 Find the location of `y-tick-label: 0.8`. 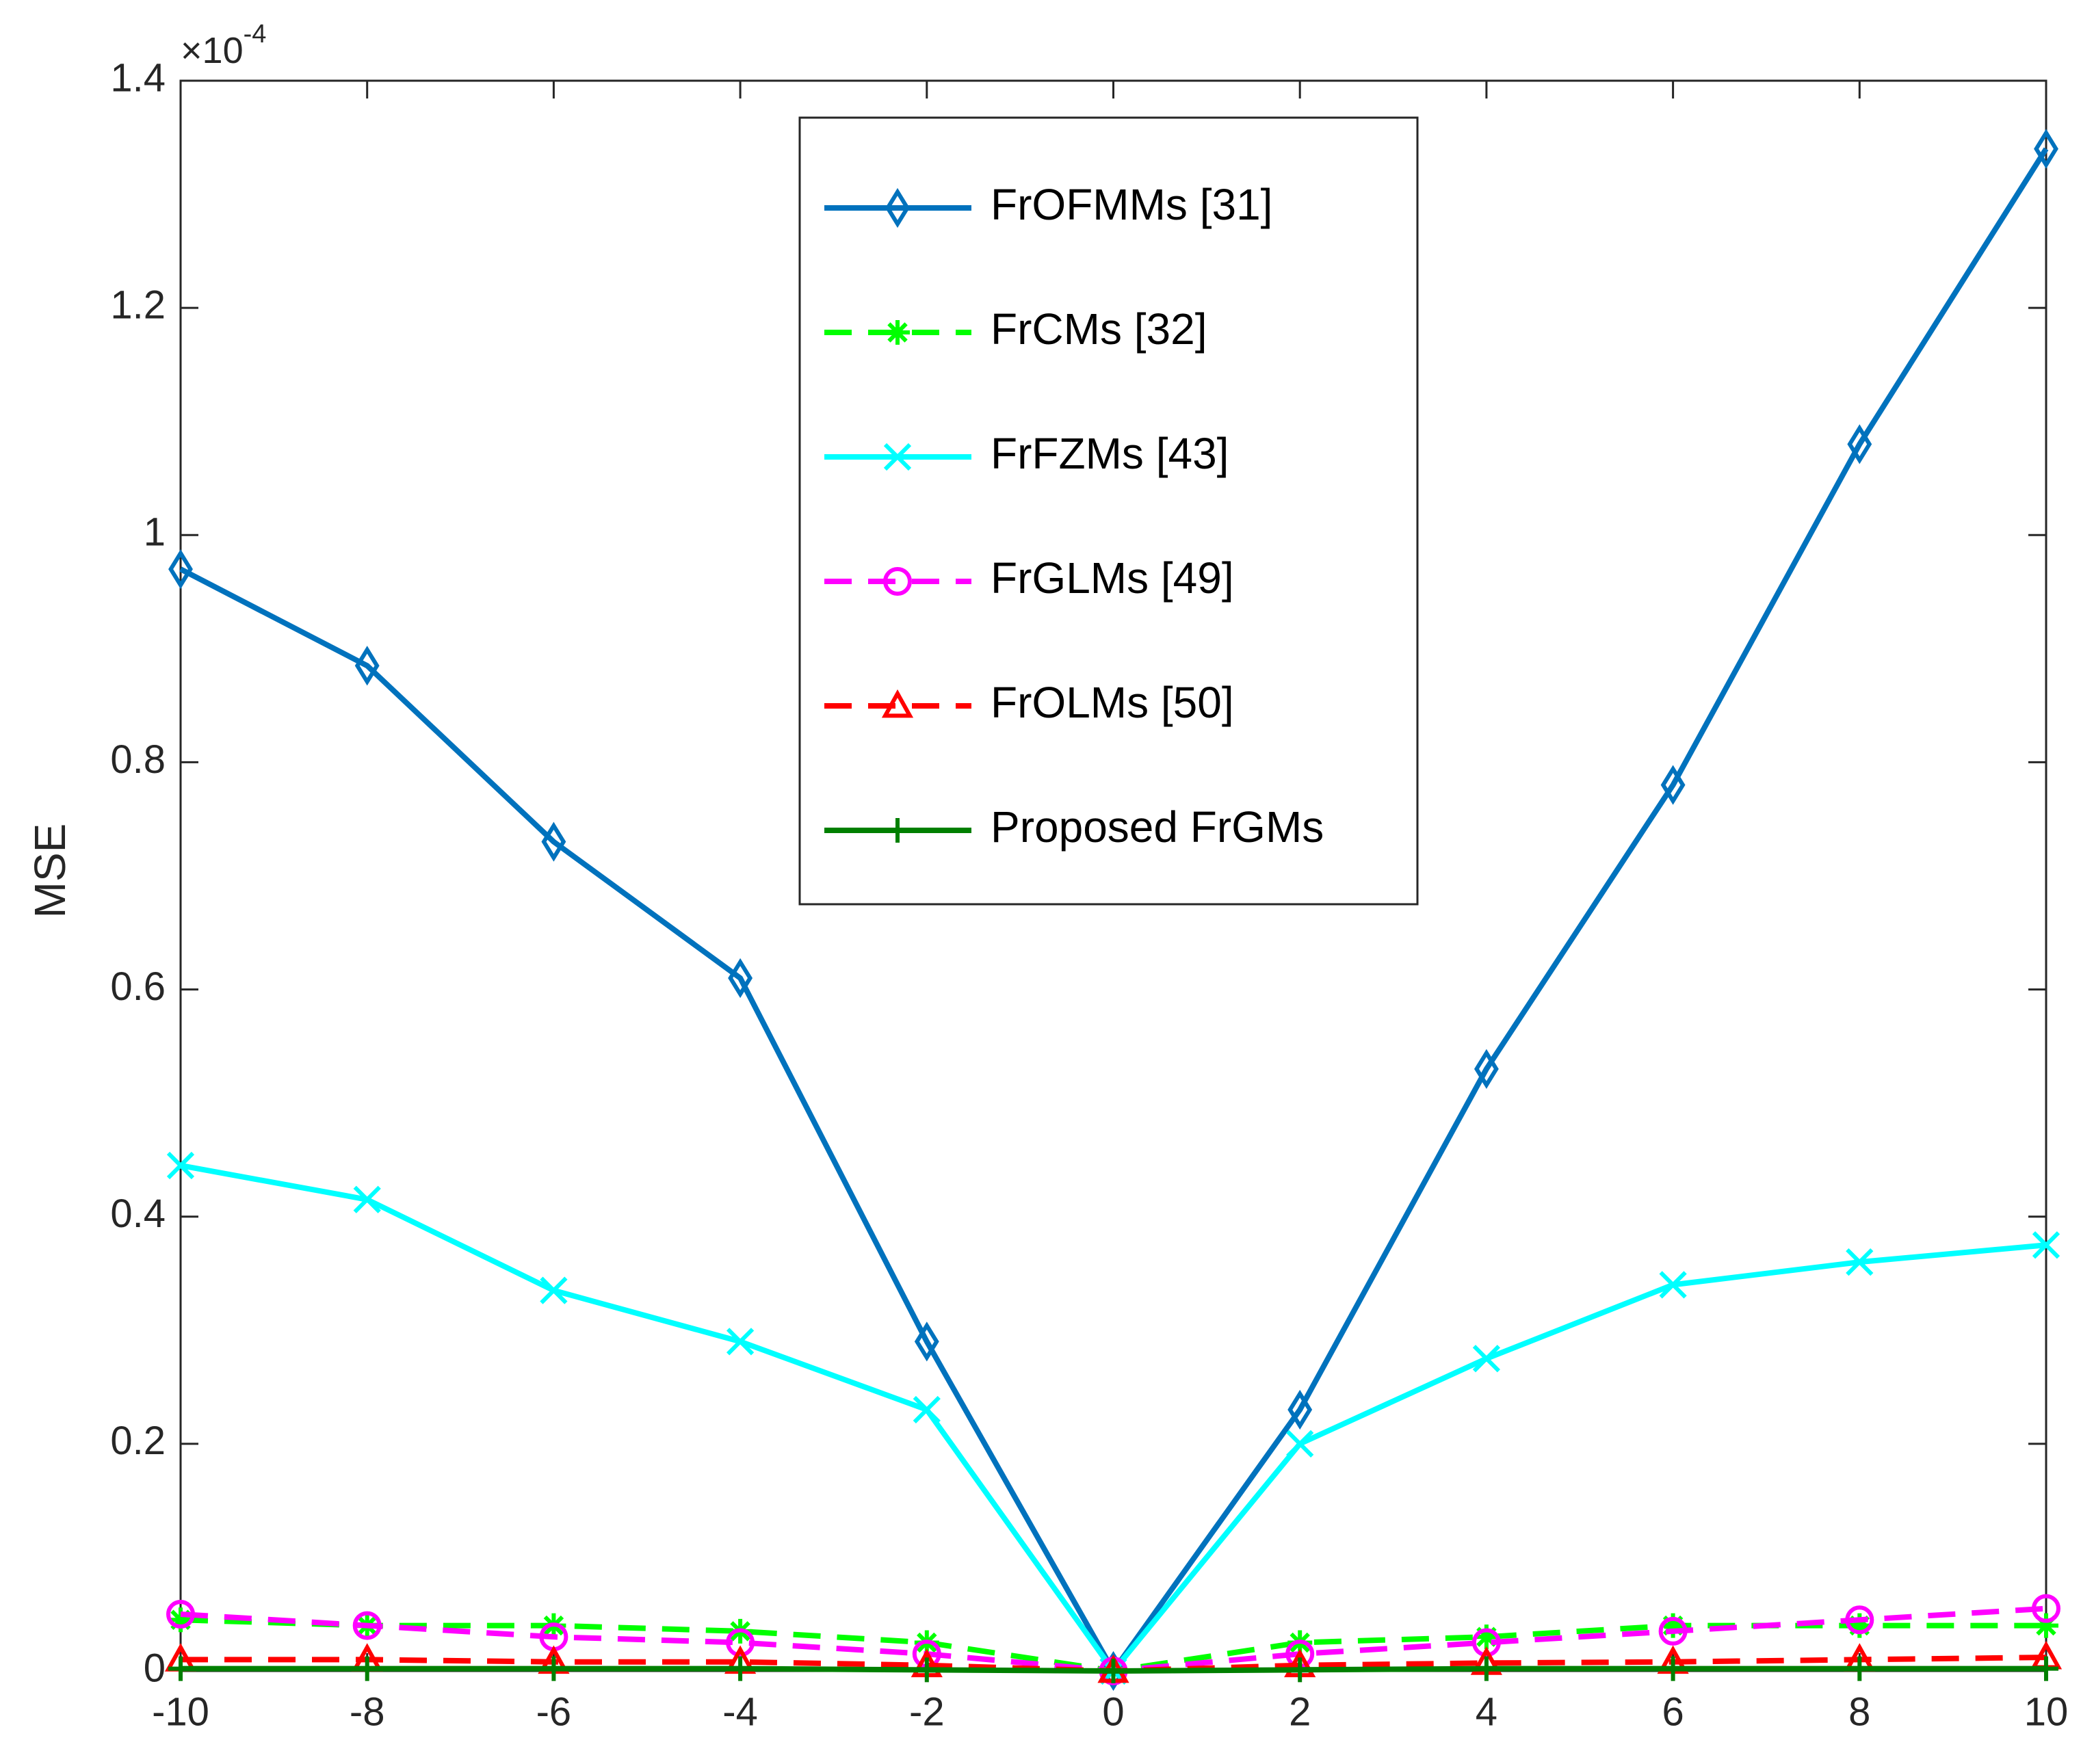

y-tick-label: 0.8 is located at coordinates (138, 759).